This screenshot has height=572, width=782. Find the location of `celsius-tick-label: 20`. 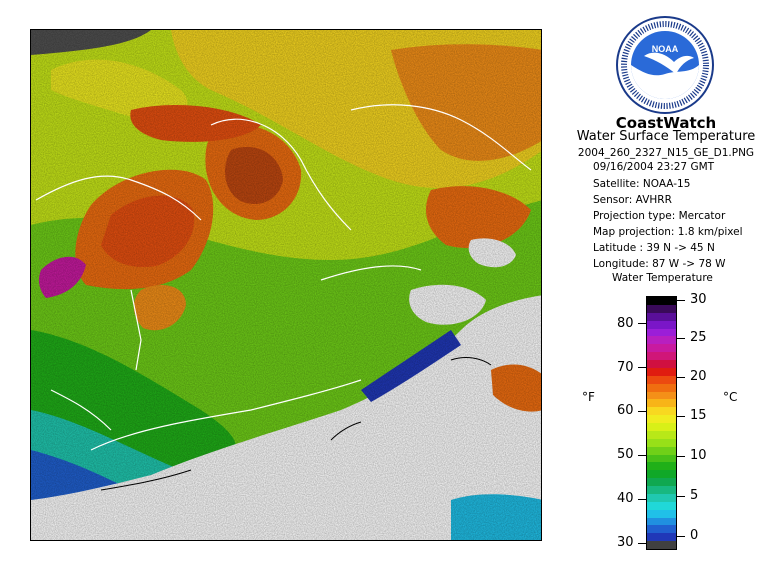

celsius-tick-label: 20 is located at coordinates (698, 376).